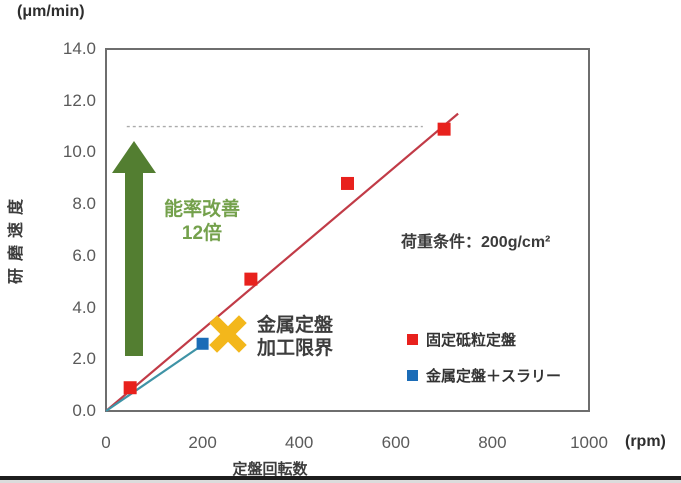 The image size is (681, 483). I want to click on x-axis-unit-label: (rpm), so click(645, 441).